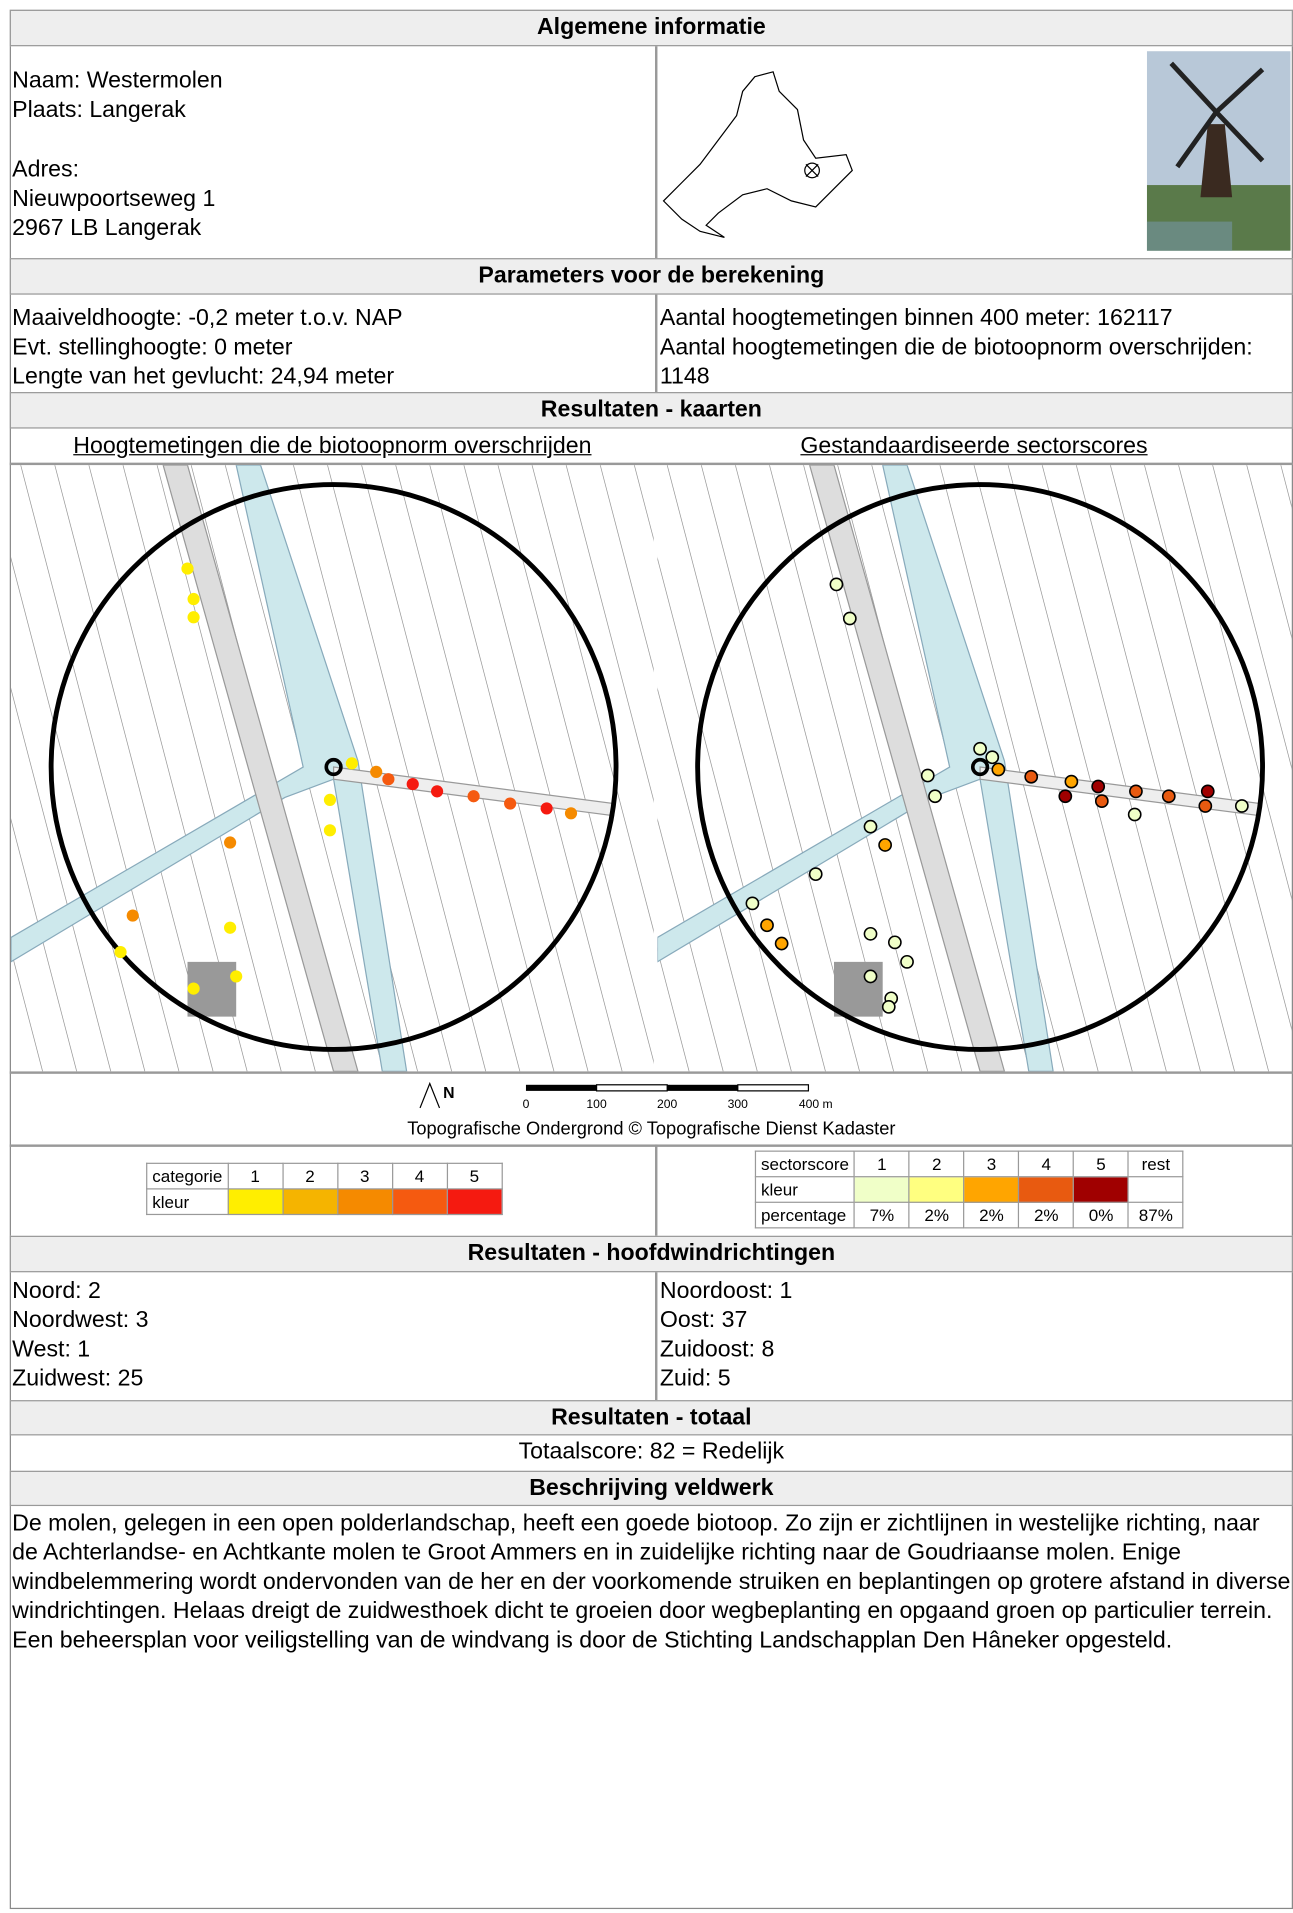 Image resolution: width=1293 pixels, height=1913 pixels. Describe the element at coordinates (448, 1093) in the screenshot. I see `north-label: N` at that location.